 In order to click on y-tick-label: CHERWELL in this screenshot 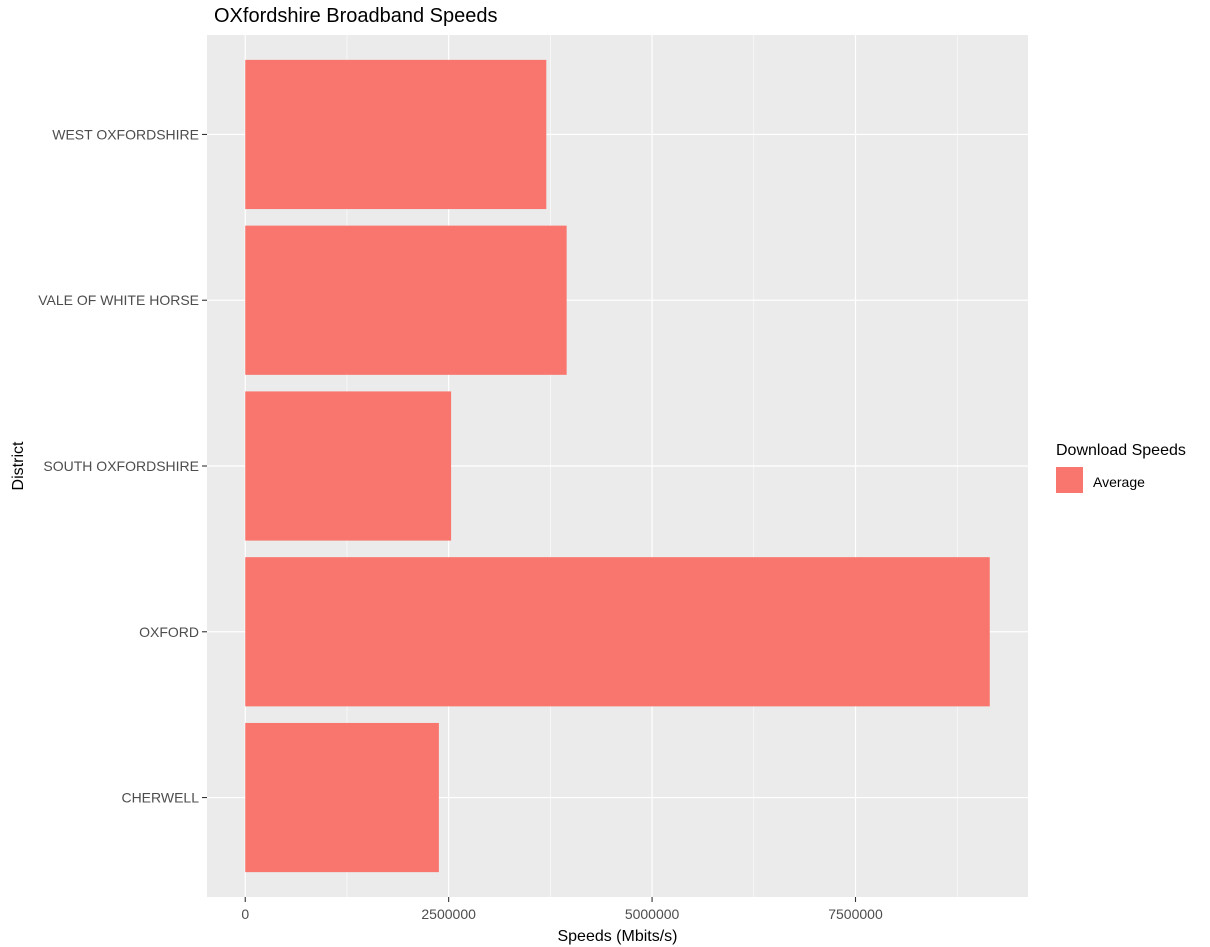, I will do `click(160, 798)`.